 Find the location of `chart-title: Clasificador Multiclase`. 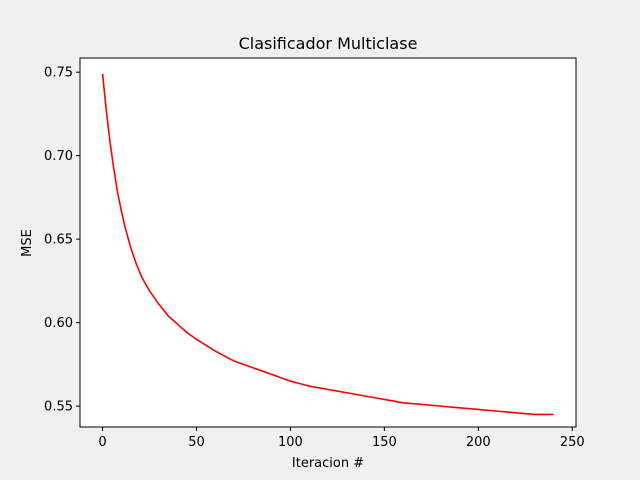

chart-title: Clasificador Multiclase is located at coordinates (328, 43).